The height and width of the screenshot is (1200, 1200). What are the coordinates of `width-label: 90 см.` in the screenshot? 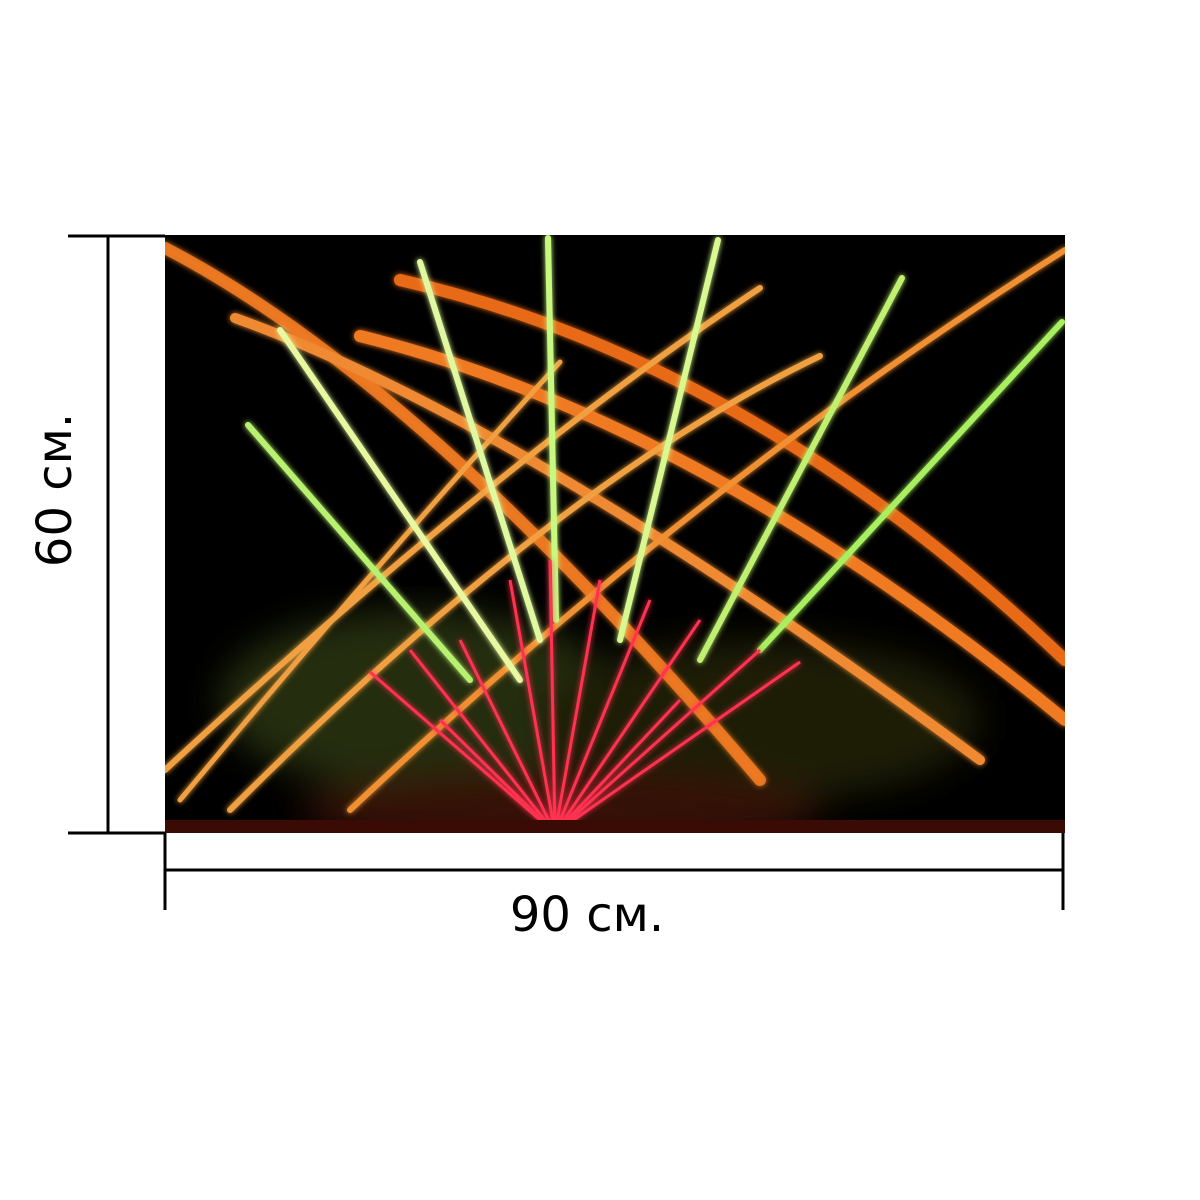 It's located at (587, 915).